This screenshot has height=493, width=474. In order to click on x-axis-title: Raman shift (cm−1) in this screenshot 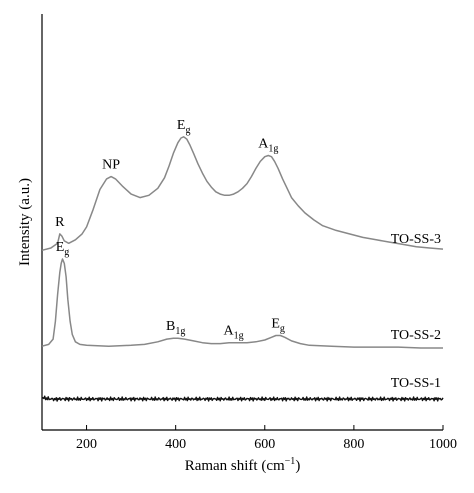, I will do `click(243, 465)`.